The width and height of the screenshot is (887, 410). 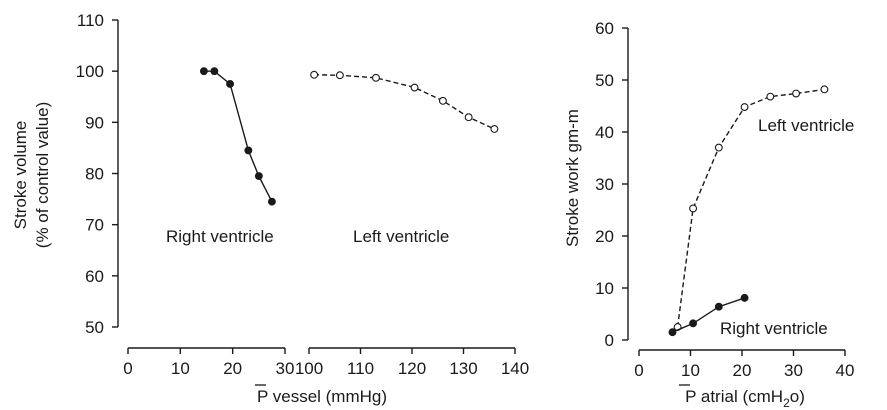 I want to click on right-y-tick-label: 10, so click(x=604, y=288).